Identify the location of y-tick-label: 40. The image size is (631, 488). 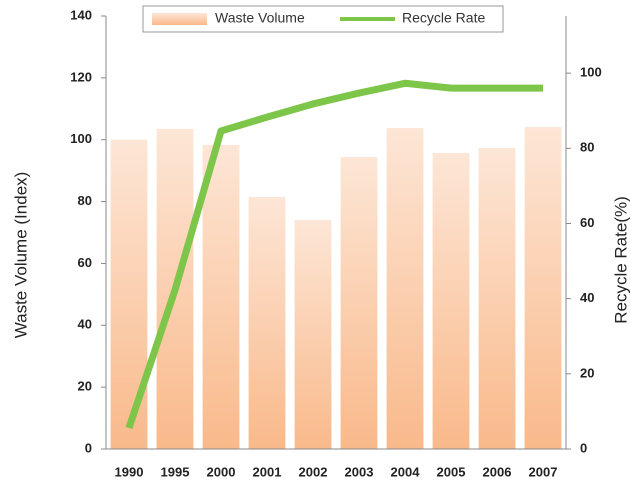
(85, 324).